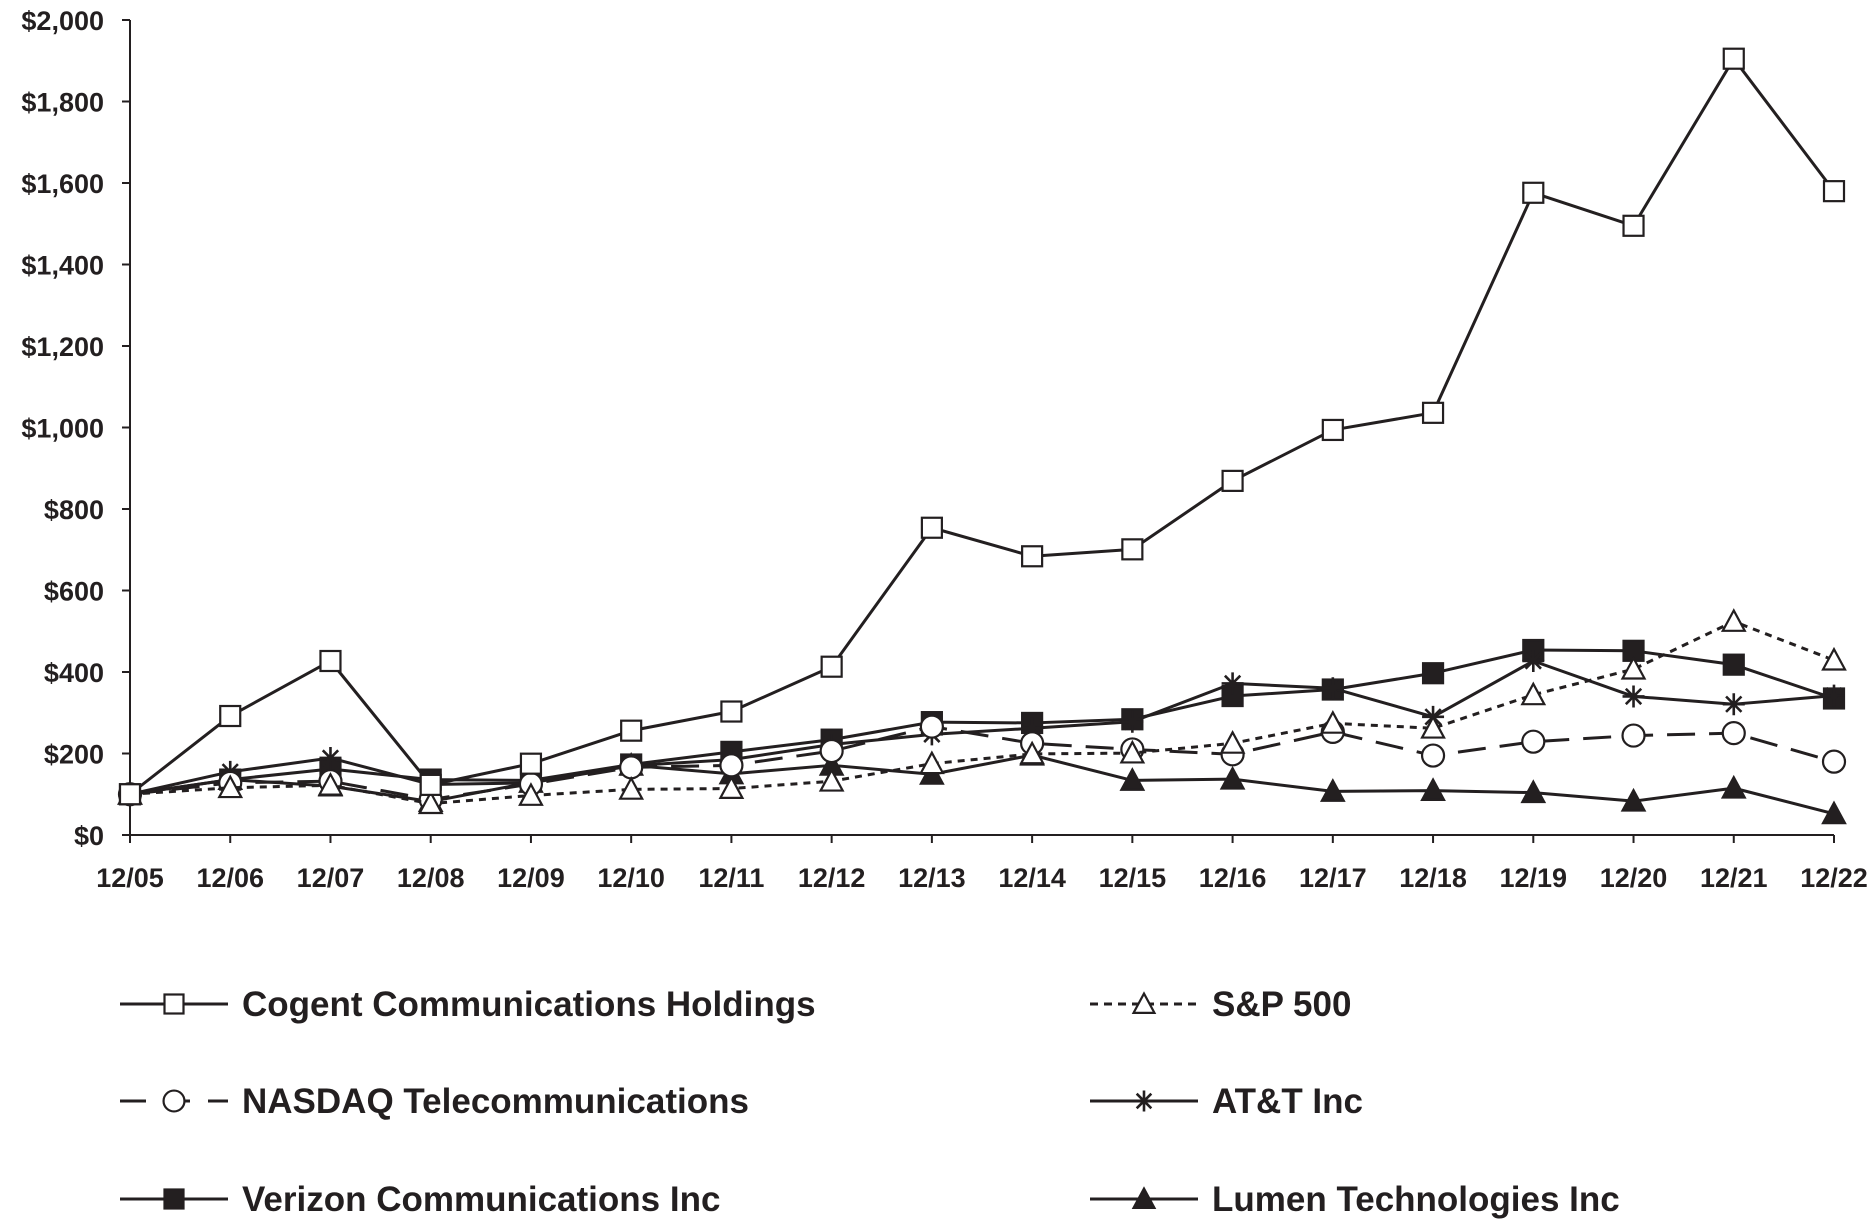 Image resolution: width=1876 pixels, height=1226 pixels. I want to click on legend-item-verizon-communications-inc: Verizon Communications Inc, so click(420, 1199).